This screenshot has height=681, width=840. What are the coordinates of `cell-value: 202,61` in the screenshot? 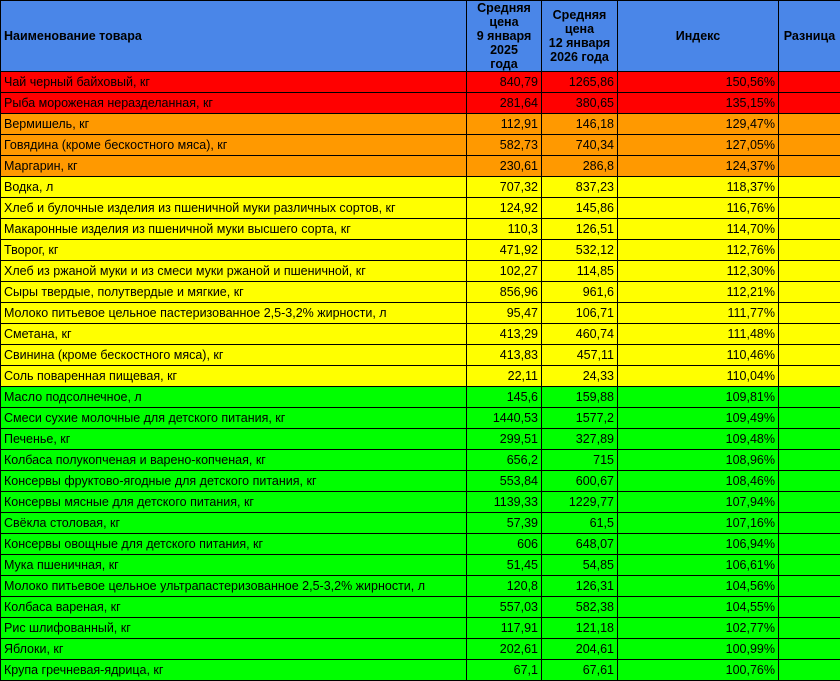 It's located at (504, 649).